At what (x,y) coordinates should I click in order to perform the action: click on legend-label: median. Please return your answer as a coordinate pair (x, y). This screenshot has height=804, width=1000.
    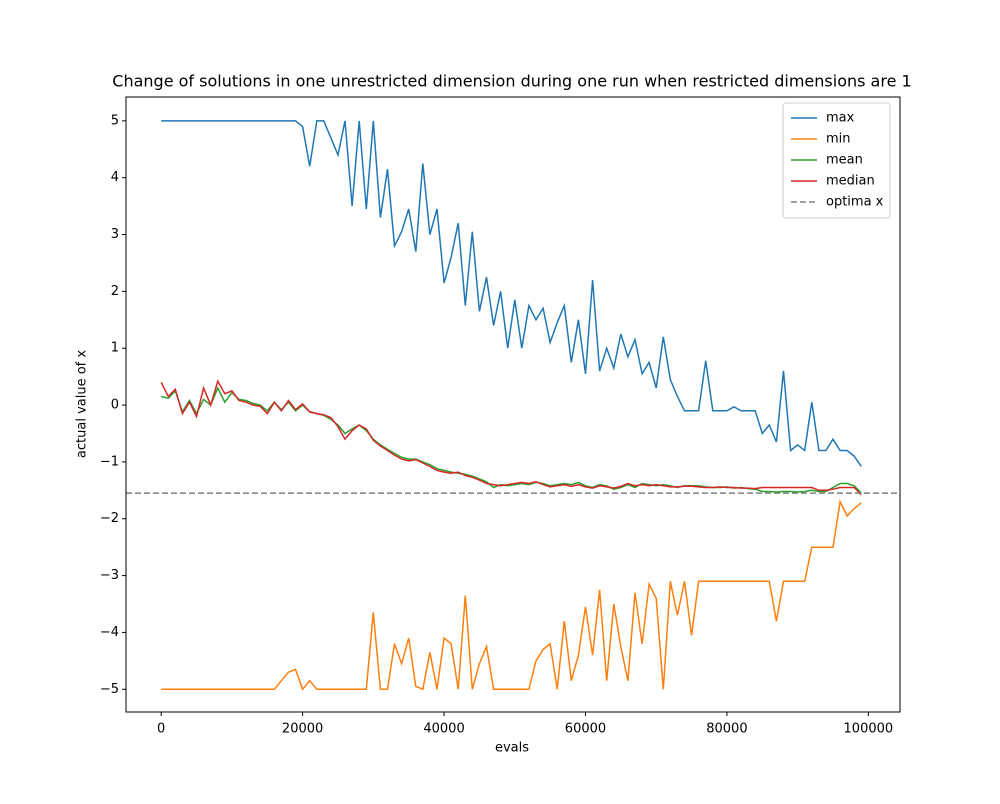
    Looking at the image, I should click on (850, 181).